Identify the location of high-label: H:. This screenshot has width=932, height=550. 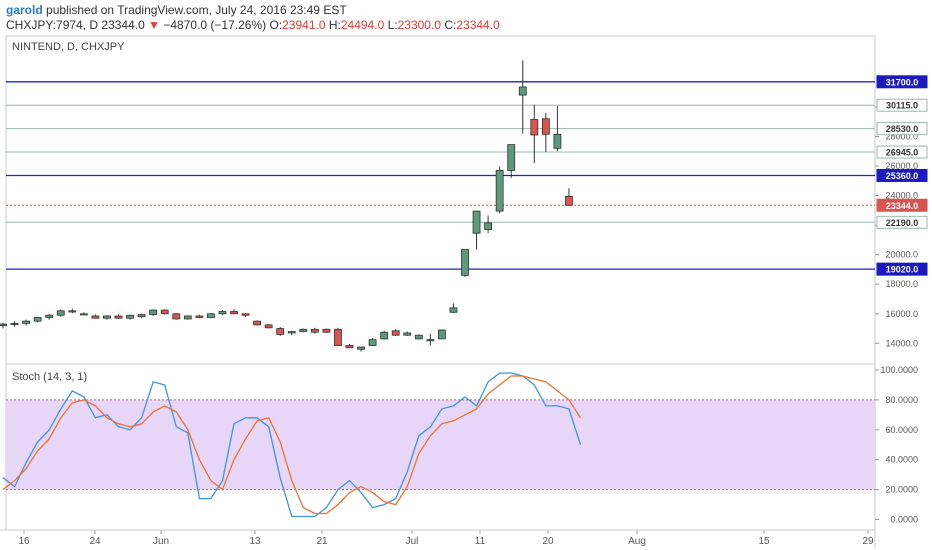
(334, 25).